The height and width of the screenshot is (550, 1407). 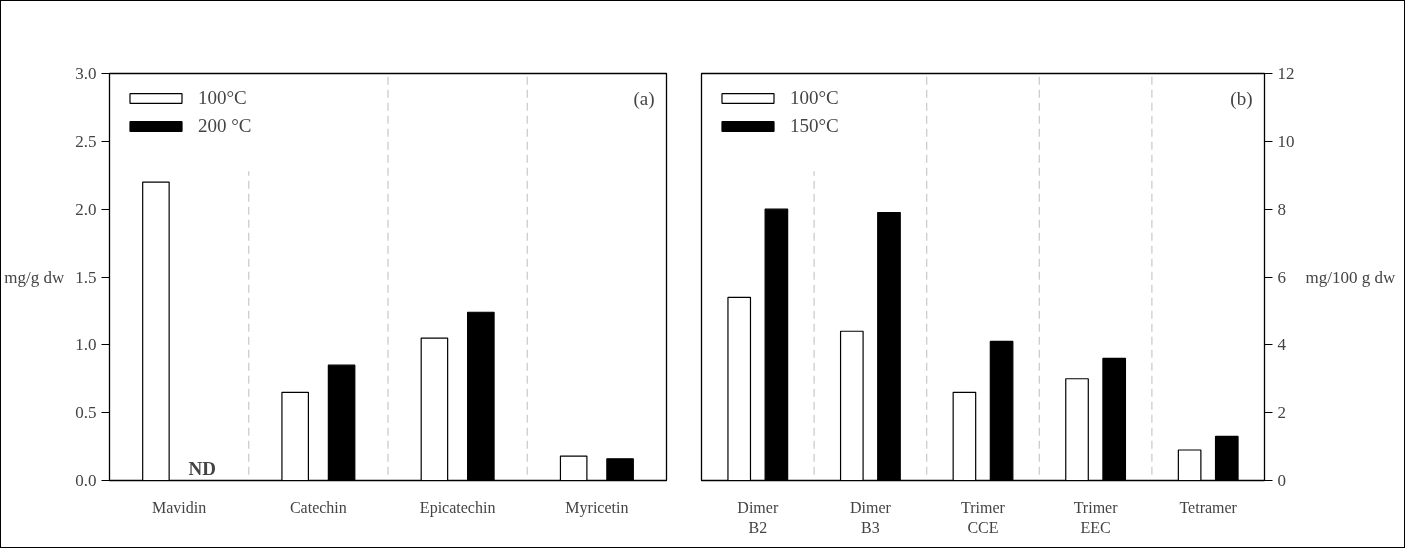 I want to click on x-tick-label: Epicatechin, so click(x=457, y=507).